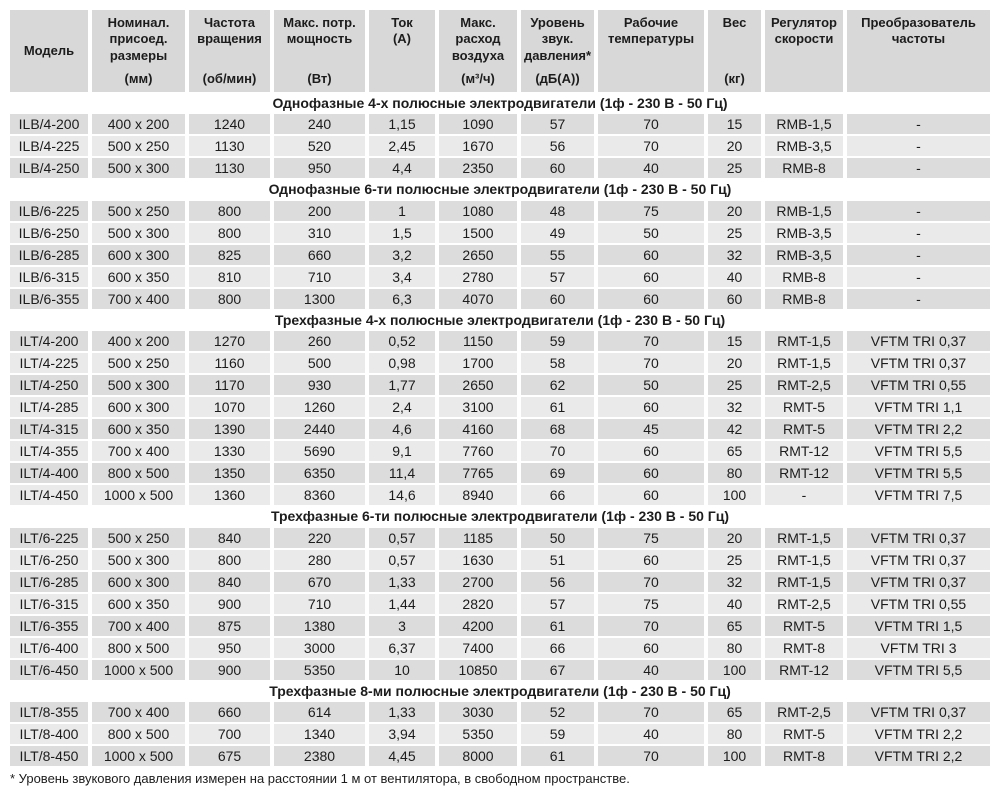 Image resolution: width=1000 pixels, height=800 pixels. I want to click on cell-current: 3,2, so click(402, 254).